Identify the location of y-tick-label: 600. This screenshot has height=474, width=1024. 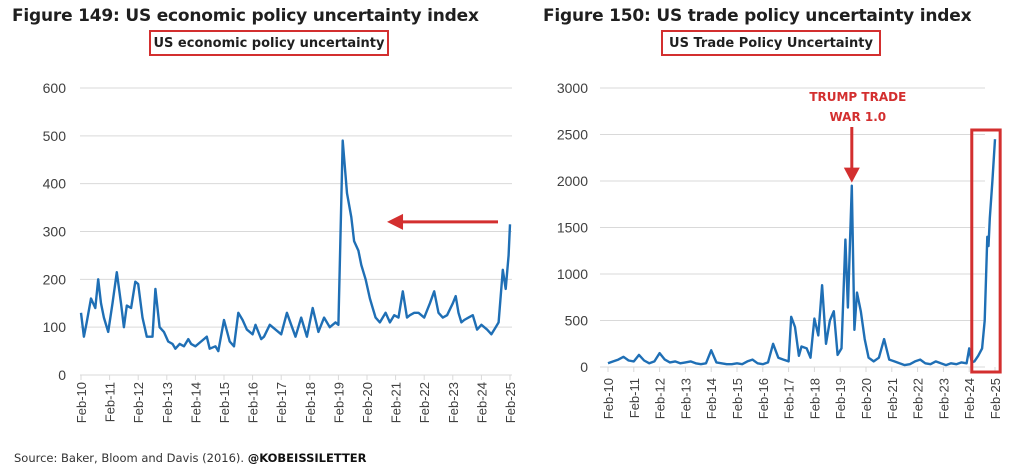
(55, 88).